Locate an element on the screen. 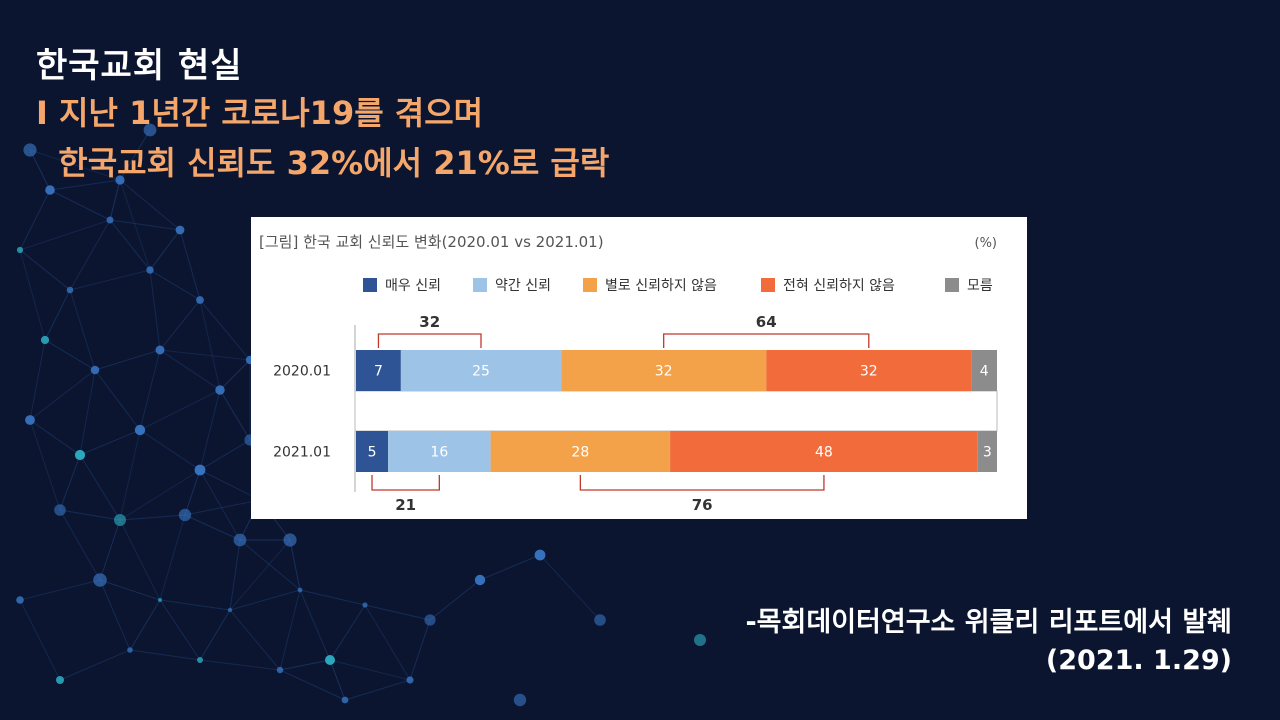  bar-value-label: 25 is located at coordinates (481, 372).